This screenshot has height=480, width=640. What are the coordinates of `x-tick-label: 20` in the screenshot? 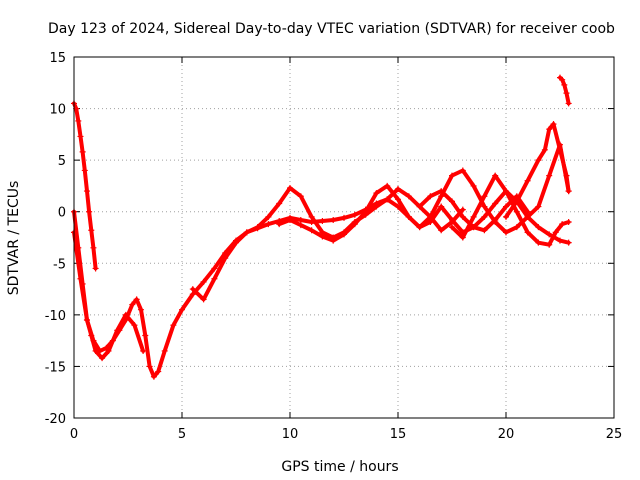 It's located at (506, 434).